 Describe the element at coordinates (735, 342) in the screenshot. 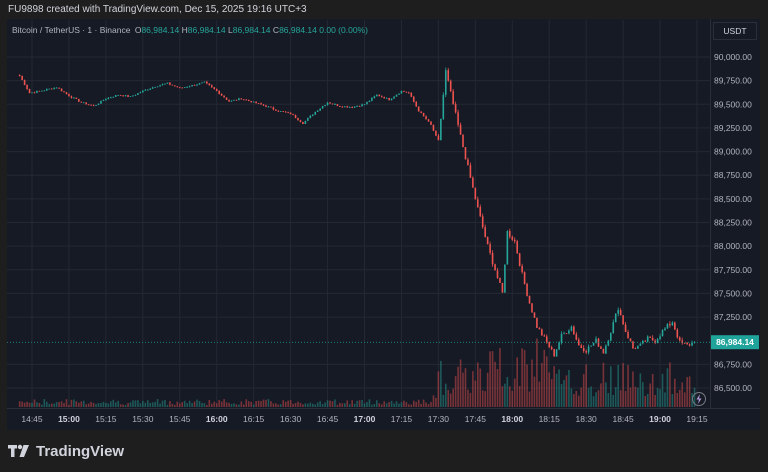

I see `last-price-label: 86,984.14` at that location.